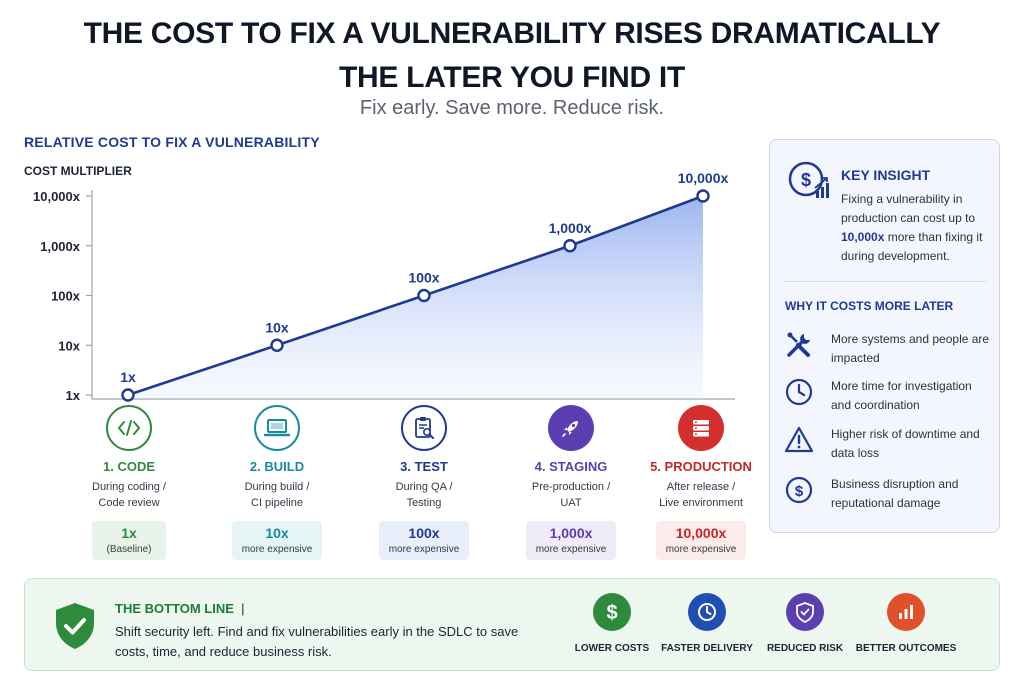 Image resolution: width=1024 pixels, height=683 pixels. What do you see at coordinates (799, 347) in the screenshot?
I see `tools-icon` at bounding box center [799, 347].